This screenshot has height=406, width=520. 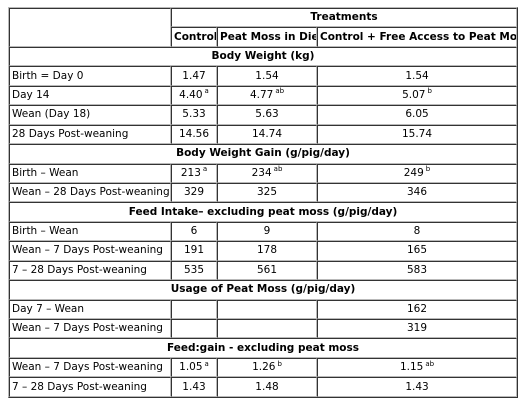 I want to click on row-label: Day 7 – Wean, so click(x=90, y=309).